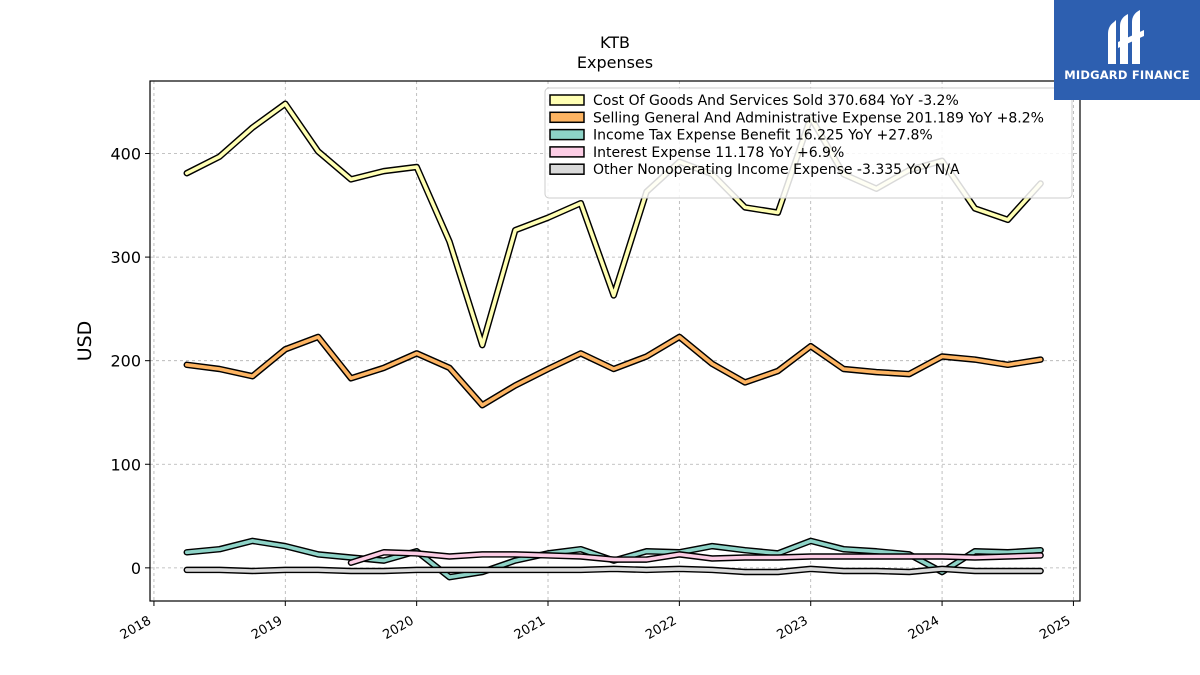 The image size is (1200, 675). I want to click on y-tick-label: 400, so click(125, 154).